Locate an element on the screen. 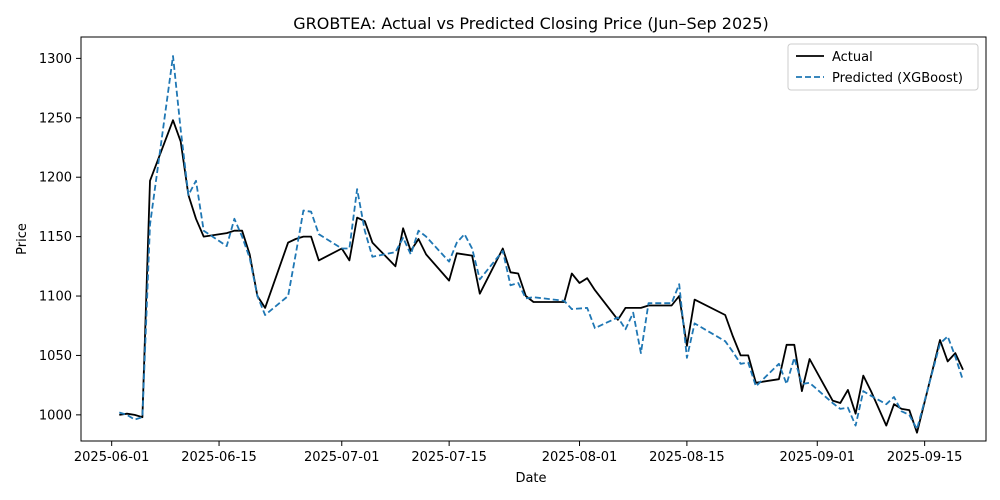 This screenshot has width=1000, height=500. y-tick-label: 1200 is located at coordinates (55, 178).